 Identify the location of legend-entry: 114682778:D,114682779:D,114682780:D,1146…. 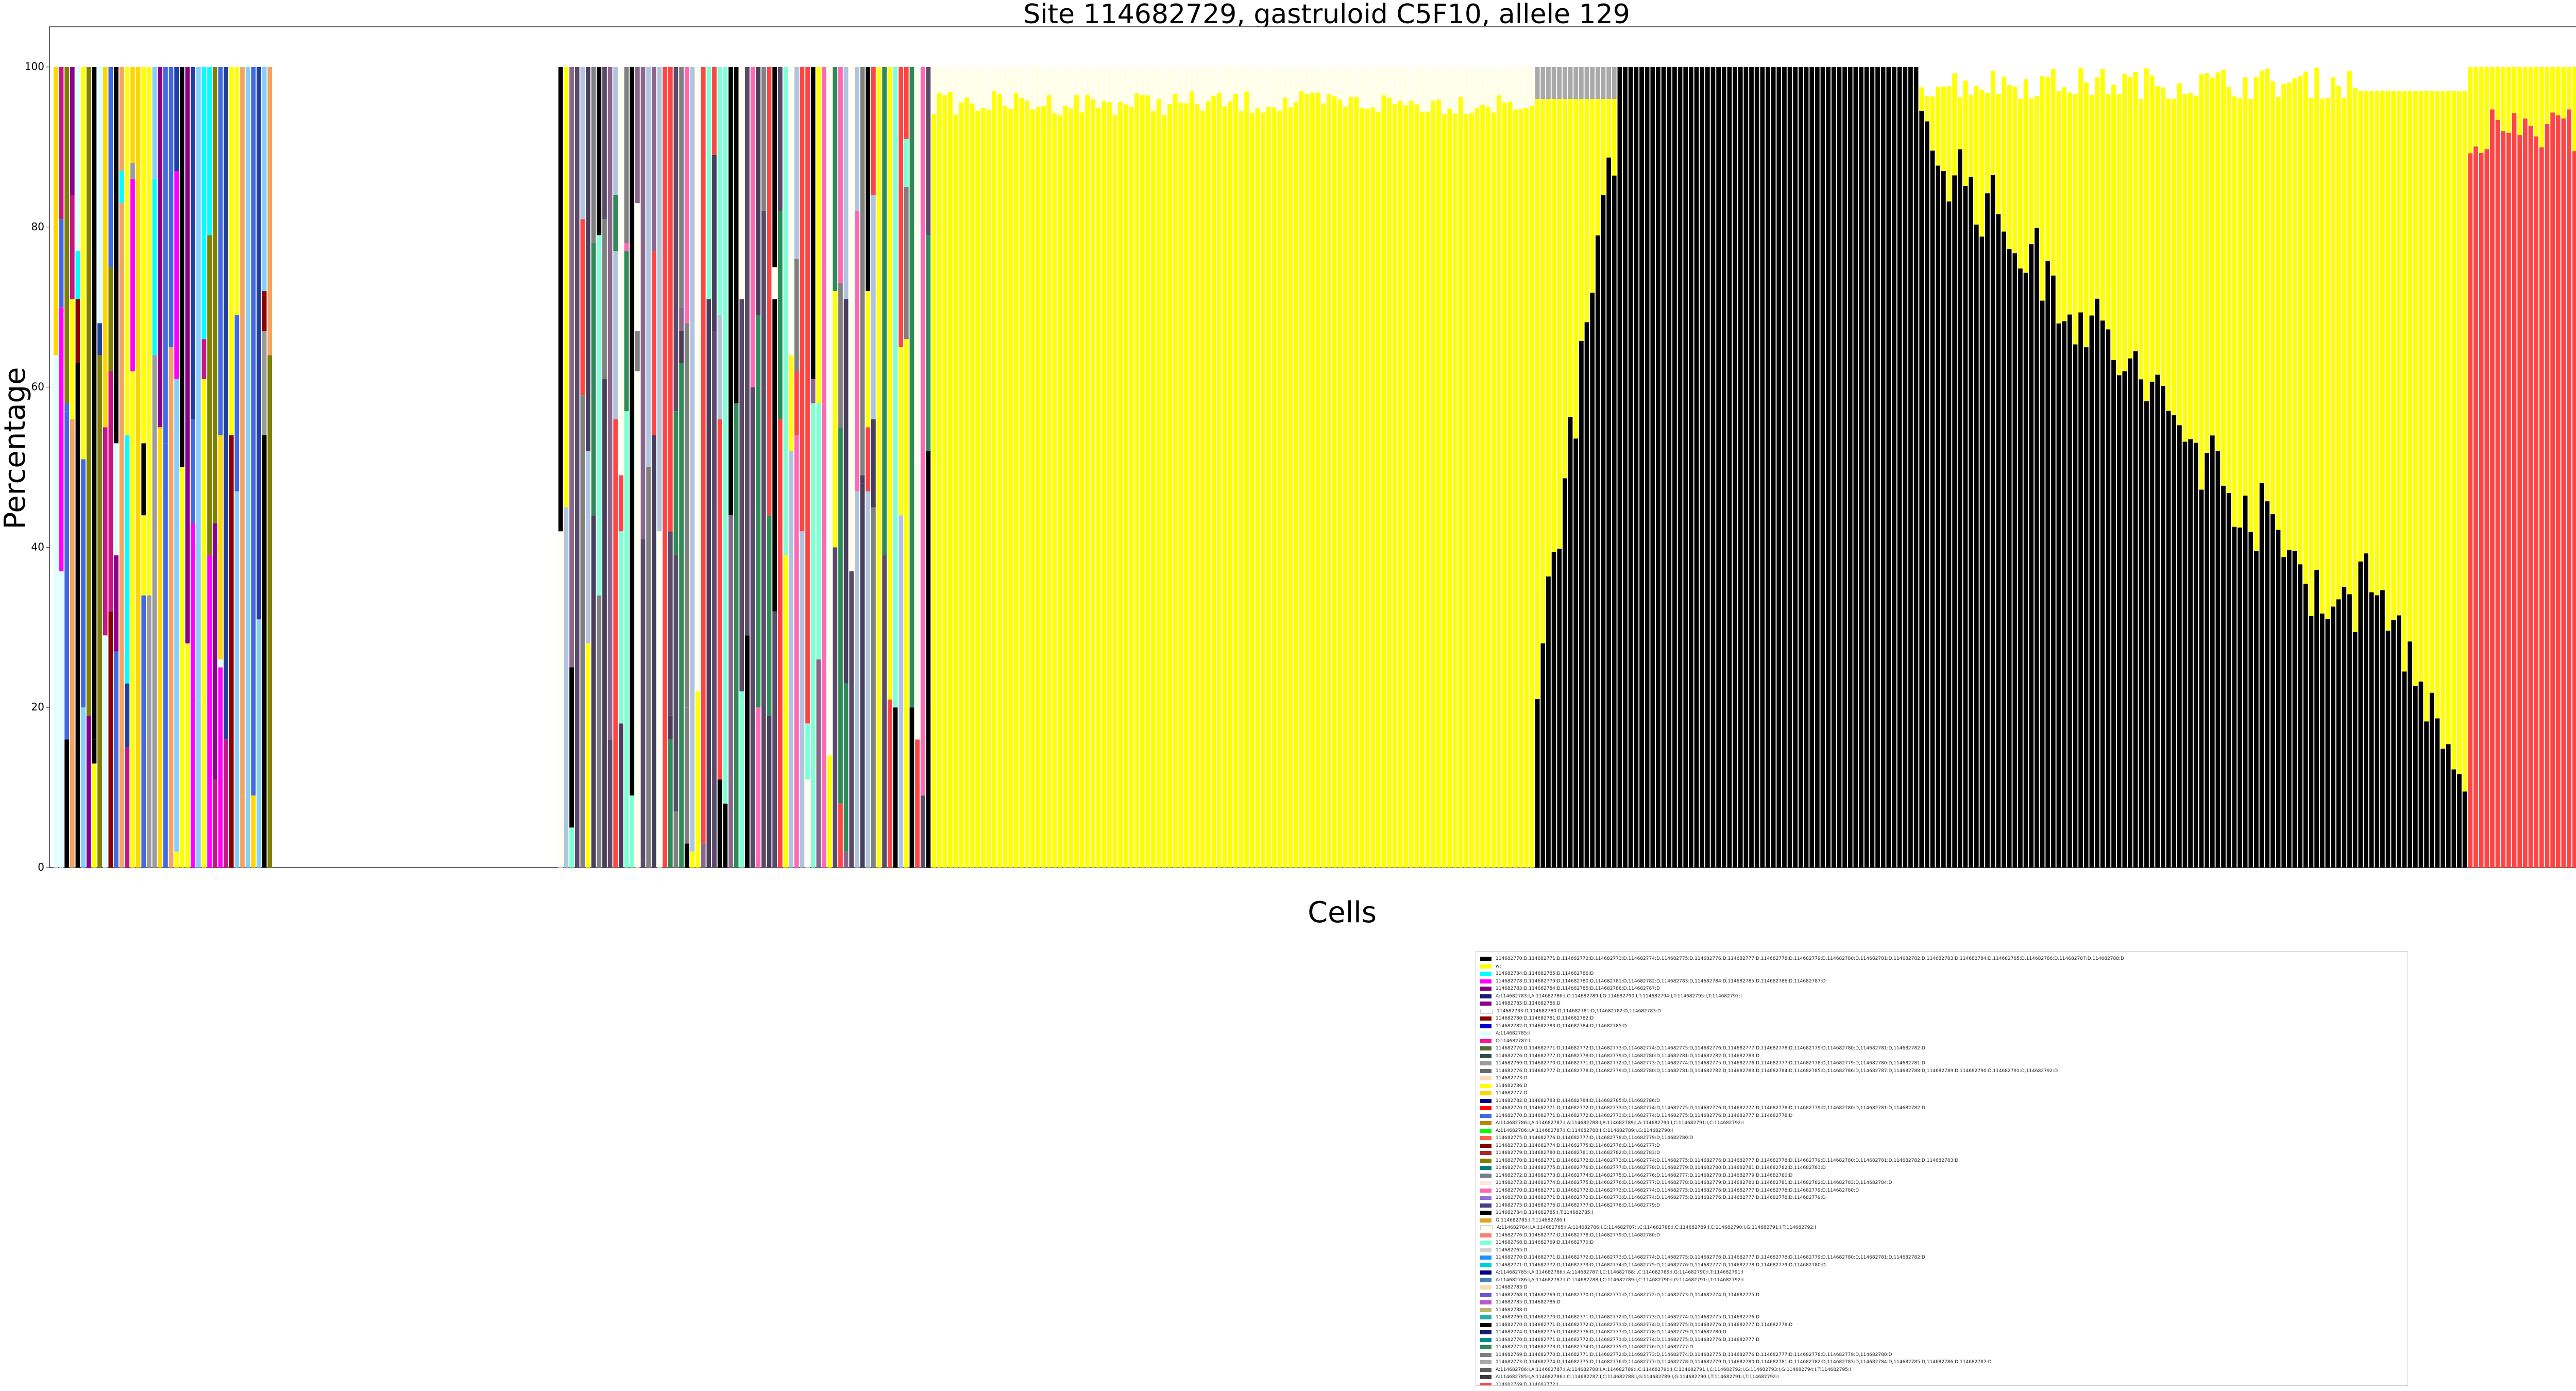
(1653, 981).